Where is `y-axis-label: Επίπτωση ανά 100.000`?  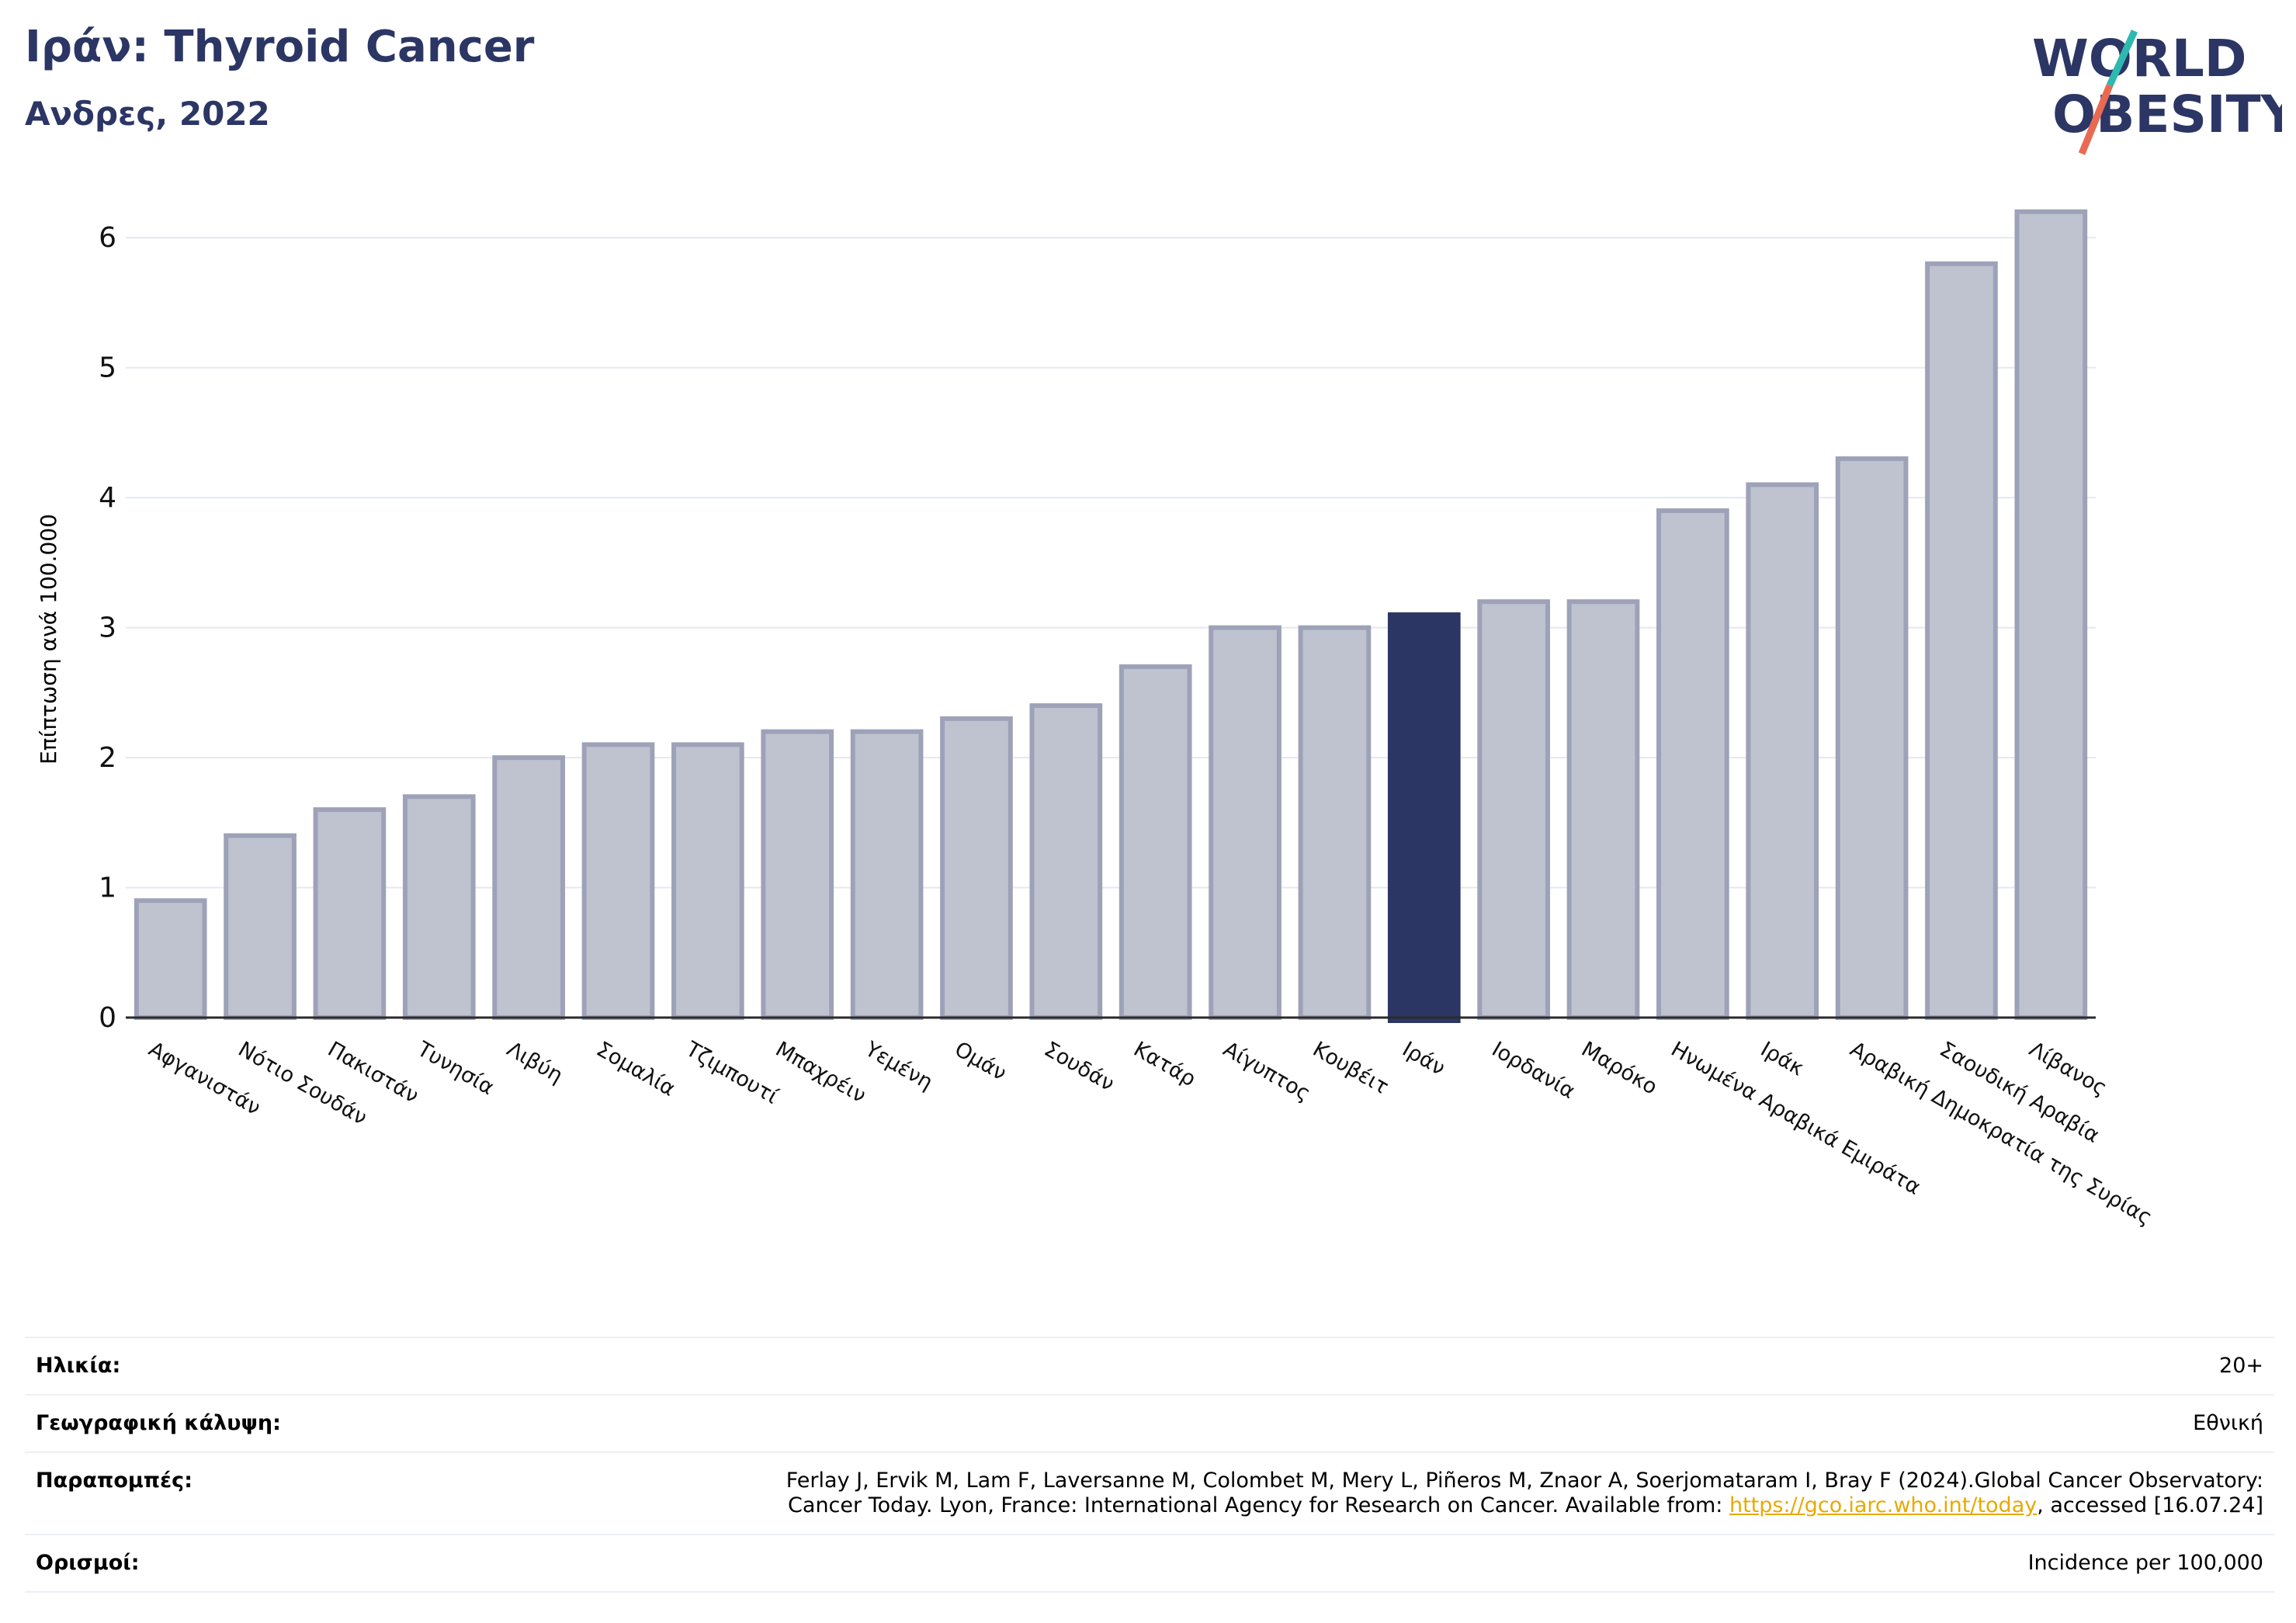
y-axis-label: Επίπτωση ανά 100.000 is located at coordinates (48, 639).